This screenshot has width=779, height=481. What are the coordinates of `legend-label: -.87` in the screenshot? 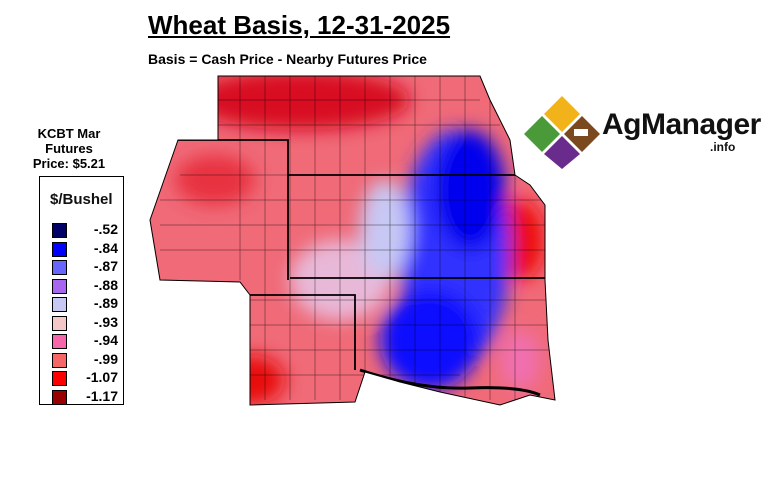 It's located at (105, 266).